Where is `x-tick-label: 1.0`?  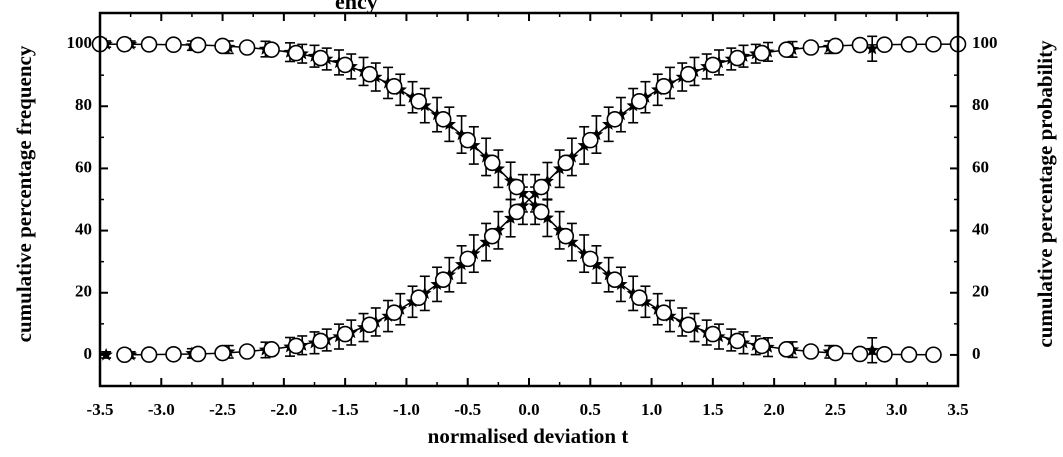
x-tick-label: 1.0 is located at coordinates (651, 409).